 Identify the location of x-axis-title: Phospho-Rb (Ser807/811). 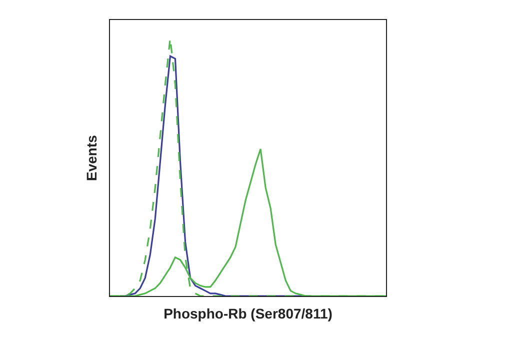
(248, 314).